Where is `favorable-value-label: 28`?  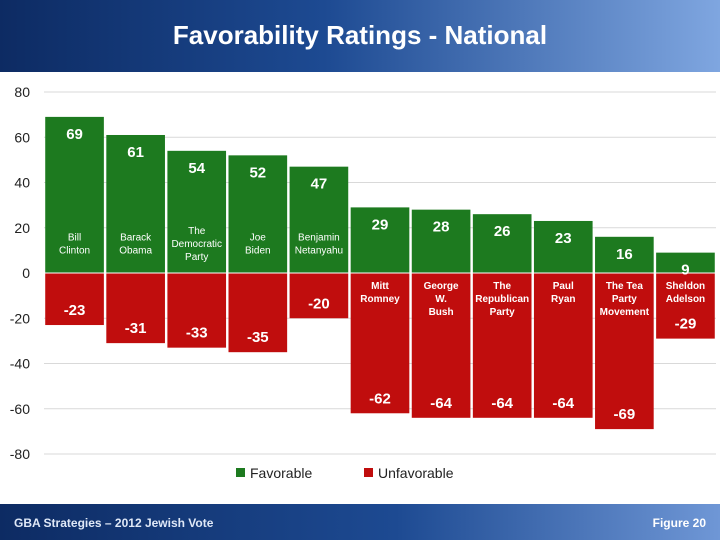 favorable-value-label: 28 is located at coordinates (441, 227).